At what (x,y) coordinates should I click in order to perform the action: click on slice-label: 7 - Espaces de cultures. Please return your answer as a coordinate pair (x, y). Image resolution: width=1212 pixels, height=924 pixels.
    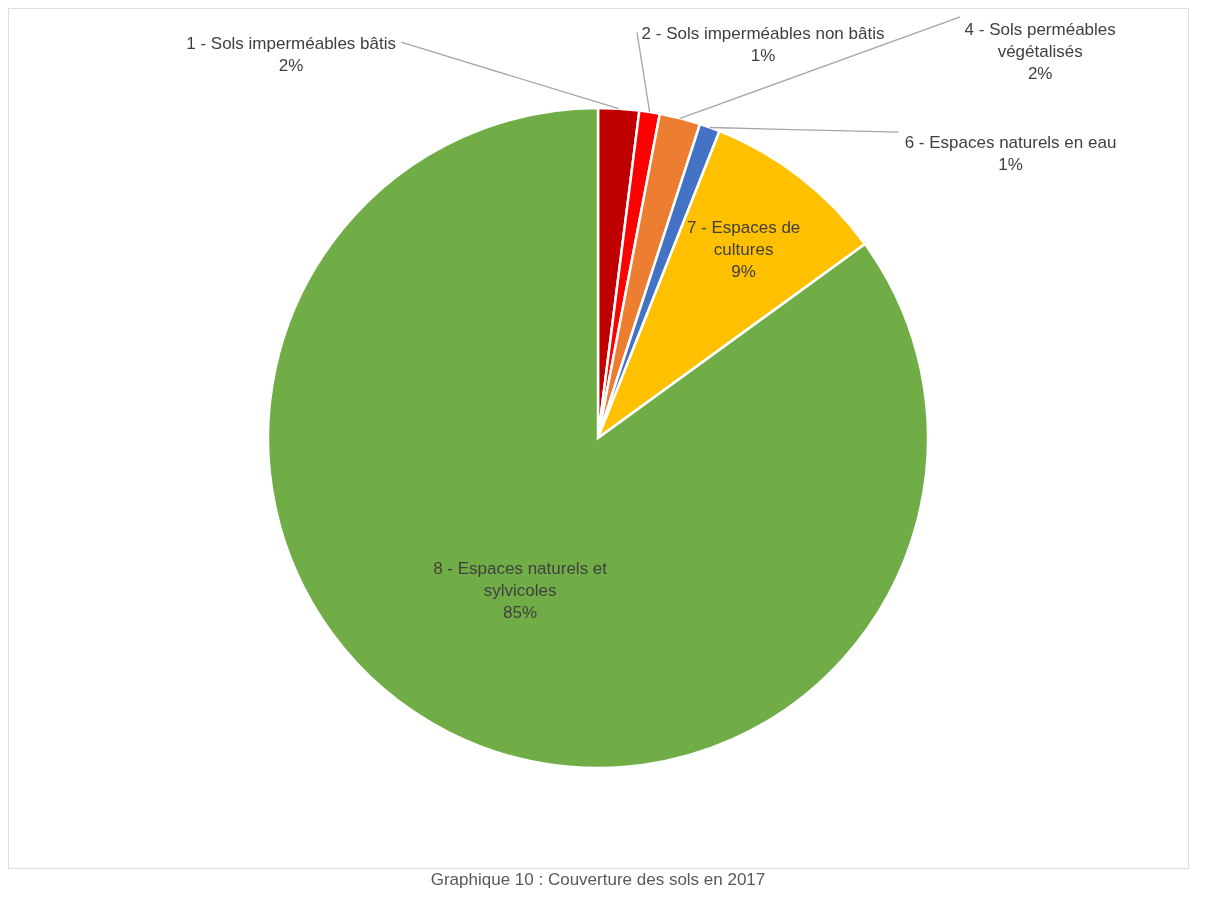
    Looking at the image, I should click on (743, 239).